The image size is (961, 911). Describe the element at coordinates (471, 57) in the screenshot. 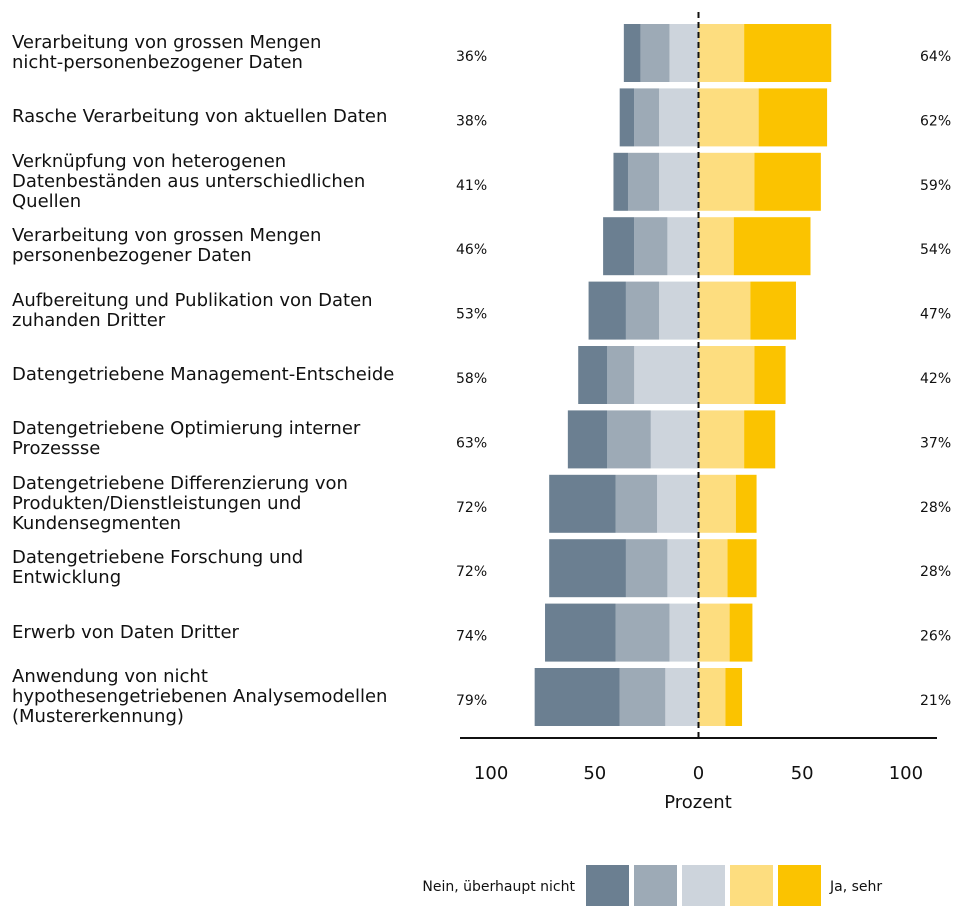

I see `left-total-label: 36%` at that location.